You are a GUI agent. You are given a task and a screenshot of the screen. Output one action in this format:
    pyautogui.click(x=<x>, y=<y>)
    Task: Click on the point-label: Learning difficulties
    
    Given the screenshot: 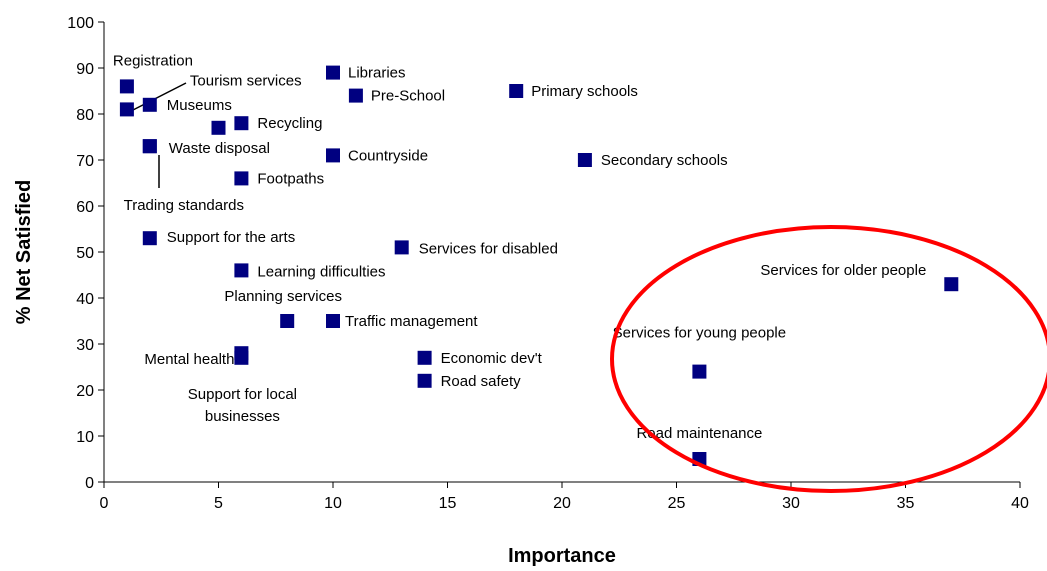 What is the action you would take?
    pyautogui.click(x=321, y=271)
    